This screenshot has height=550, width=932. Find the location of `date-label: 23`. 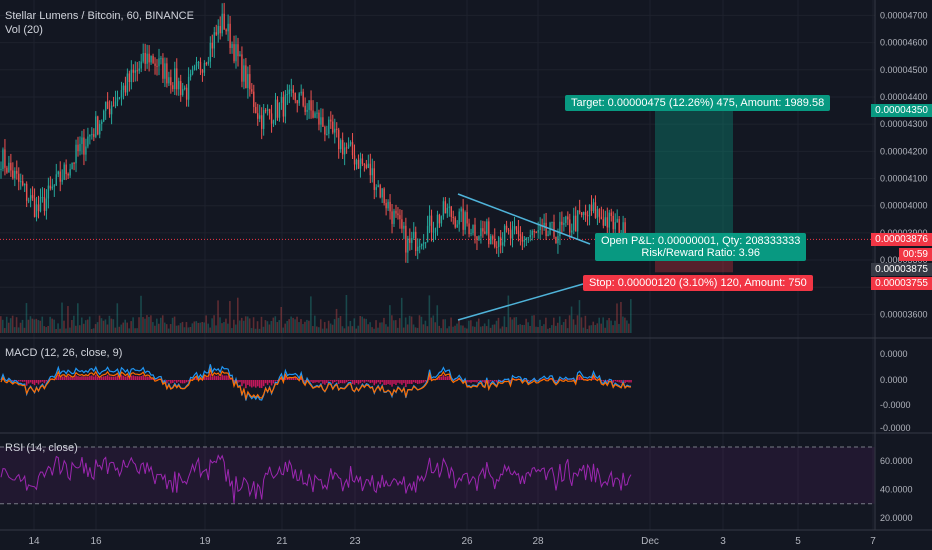

date-label: 23 is located at coordinates (355, 541).